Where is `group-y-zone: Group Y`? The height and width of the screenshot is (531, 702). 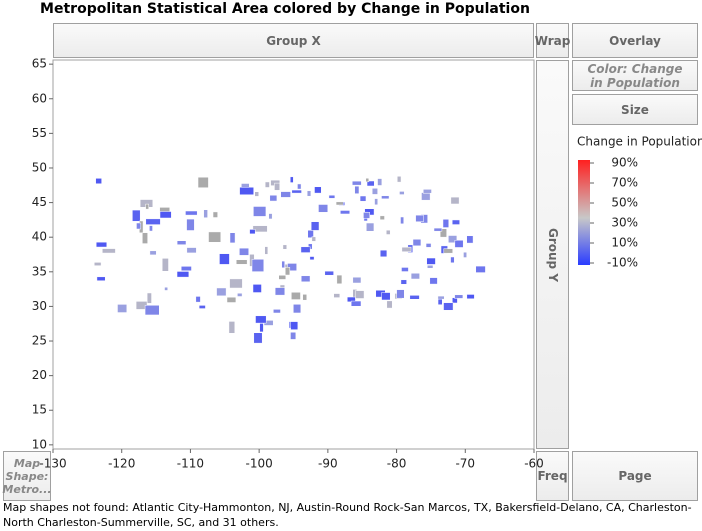
group-y-zone: Group Y is located at coordinates (552, 254).